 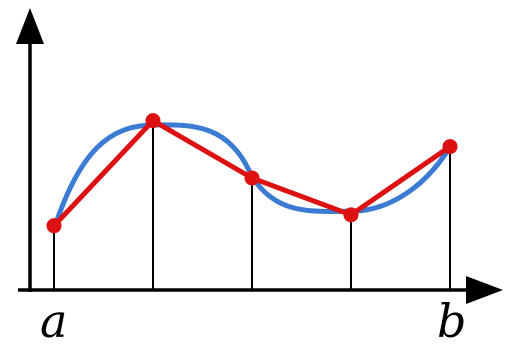 What do you see at coordinates (53, 320) in the screenshot?
I see `label-a: a` at bounding box center [53, 320].